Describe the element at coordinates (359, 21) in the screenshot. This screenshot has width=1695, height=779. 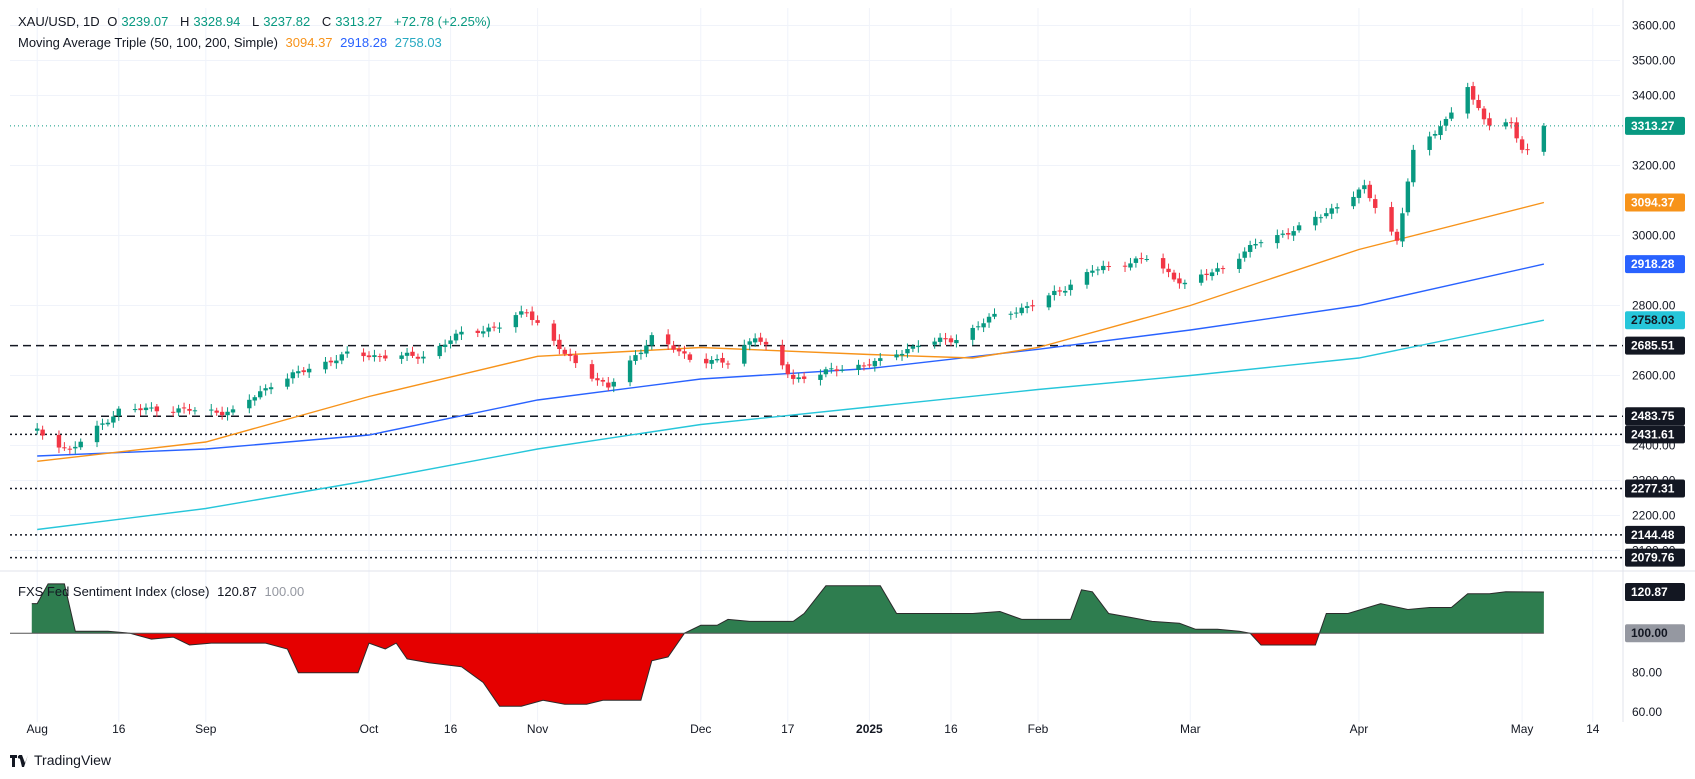
I see `close-value: 3313.27` at that location.